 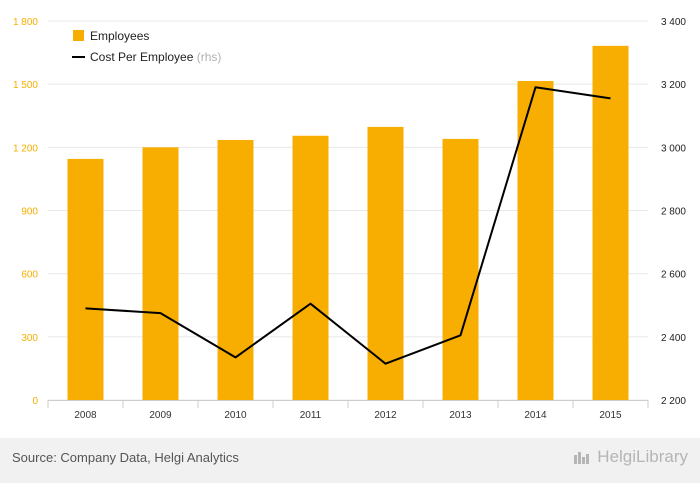 I want to click on x-axis: 2008 2009 2010 2011 2012 2013 2014 2015, so click(x=348, y=410).